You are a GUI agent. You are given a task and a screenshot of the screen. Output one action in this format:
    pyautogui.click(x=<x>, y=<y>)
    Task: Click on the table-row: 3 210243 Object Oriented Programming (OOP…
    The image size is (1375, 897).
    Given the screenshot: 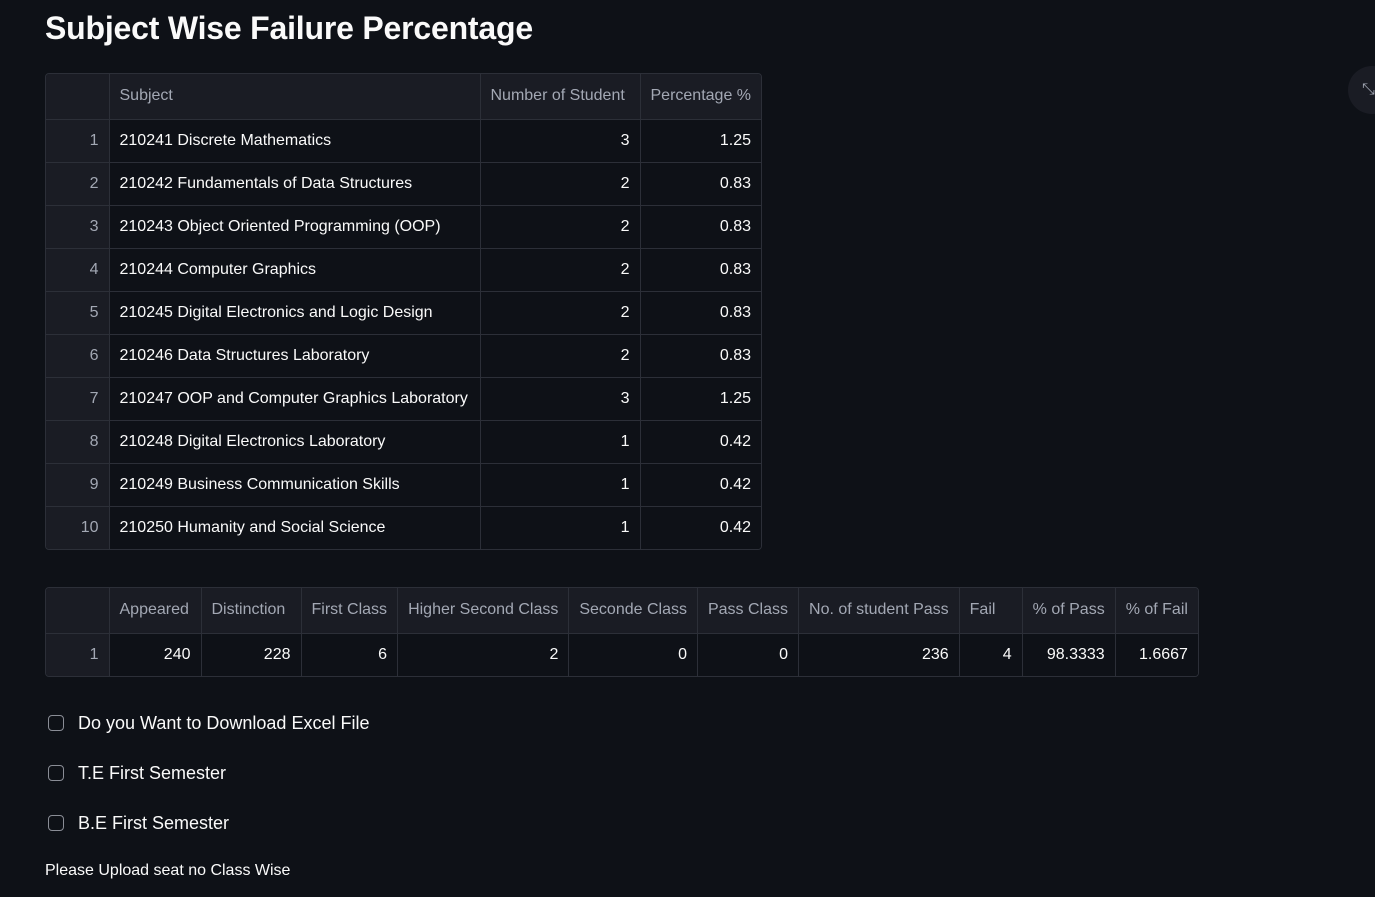 What is the action you would take?
    pyautogui.click(x=404, y=227)
    